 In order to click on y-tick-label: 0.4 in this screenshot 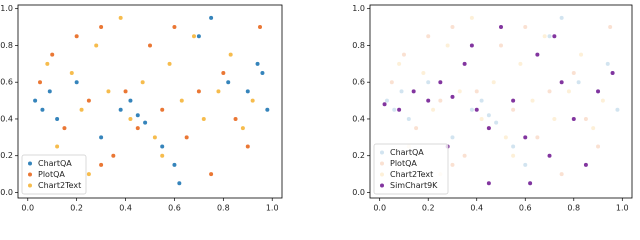, I will do `click(6, 118)`.